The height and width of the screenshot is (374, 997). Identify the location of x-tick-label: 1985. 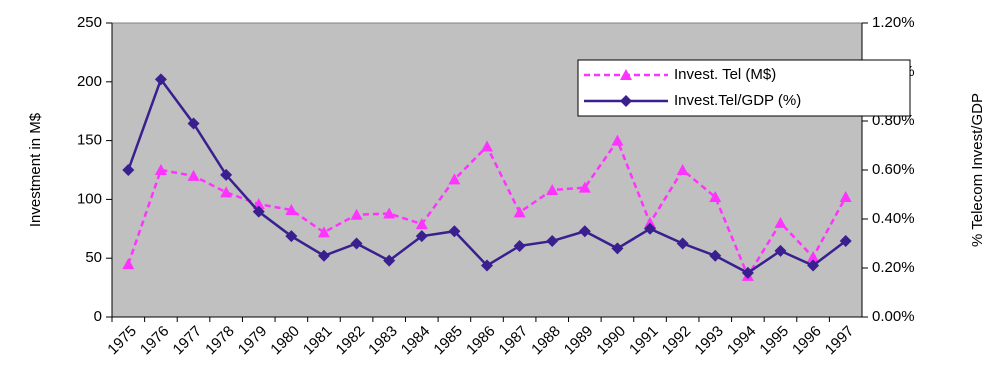
(448, 341).